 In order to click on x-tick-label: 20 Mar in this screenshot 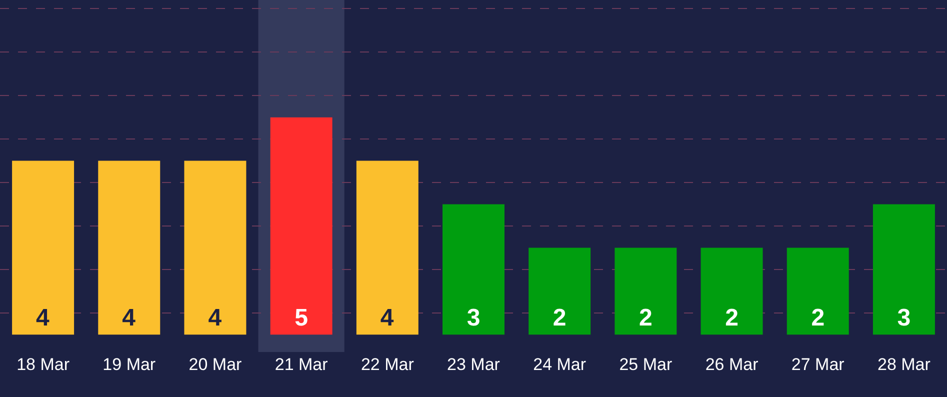, I will do `click(215, 364)`.